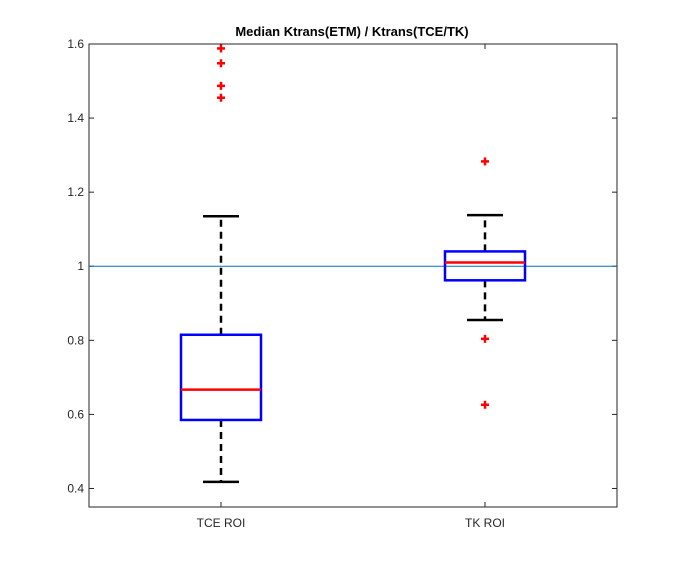 The width and height of the screenshot is (683, 572). I want to click on y-tick-label: 1.6, so click(75, 44).